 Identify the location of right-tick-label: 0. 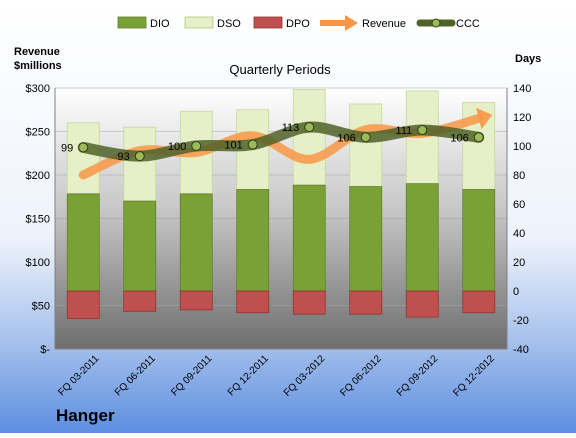
(516, 292).